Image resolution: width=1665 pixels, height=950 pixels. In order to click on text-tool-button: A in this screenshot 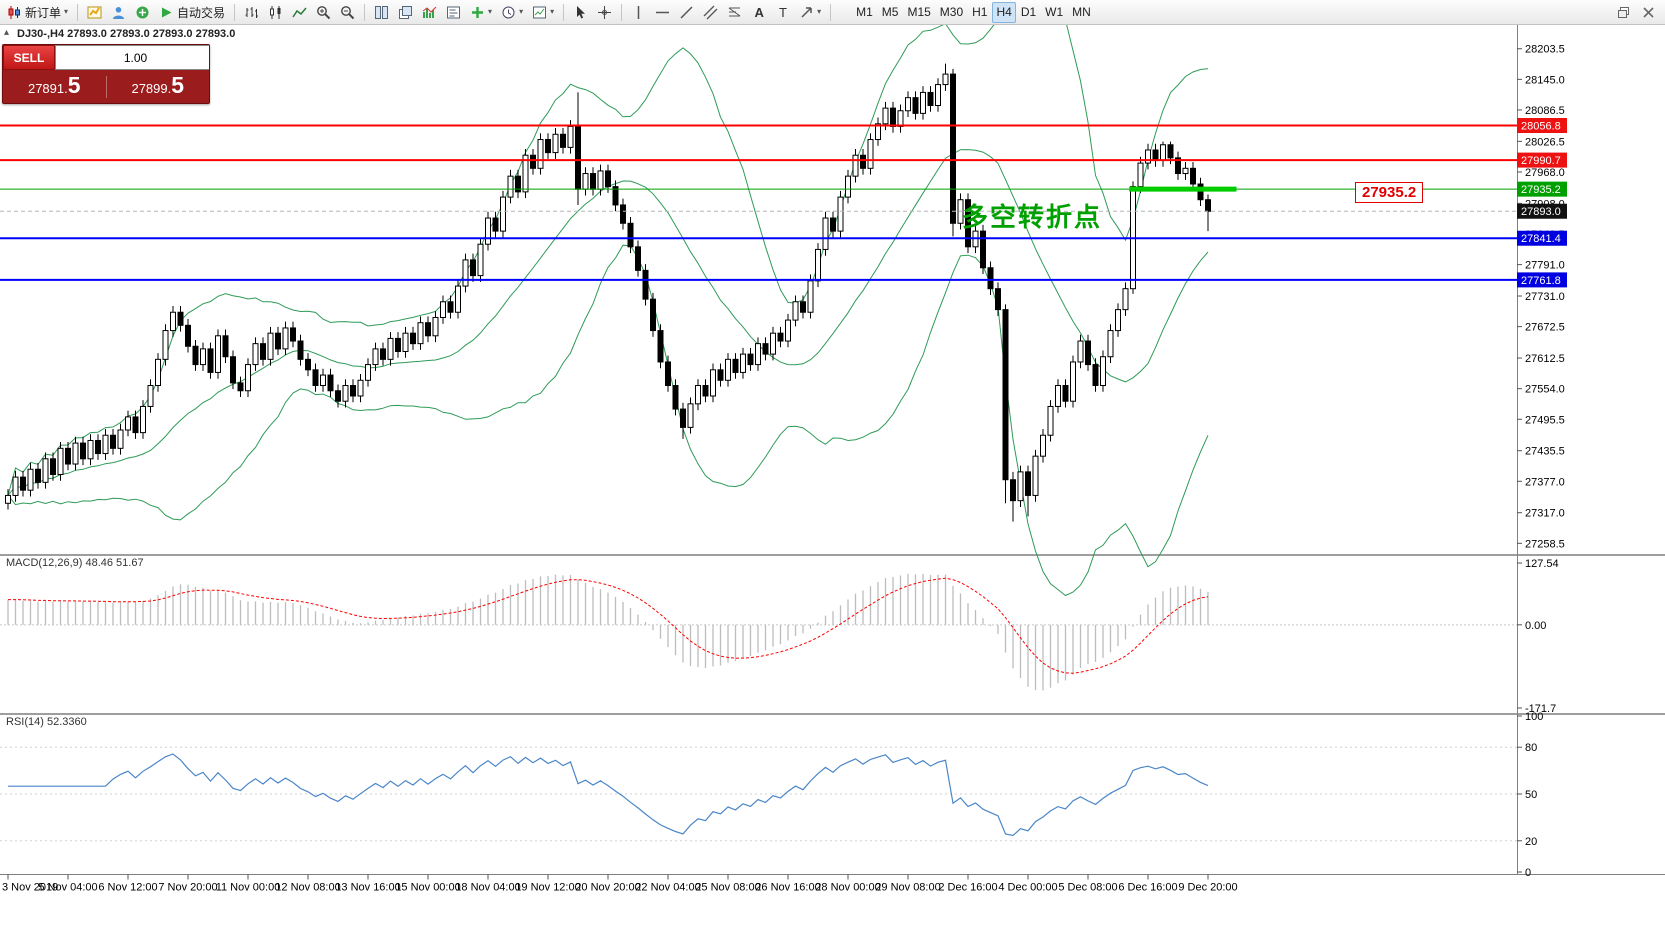, I will do `click(758, 12)`.